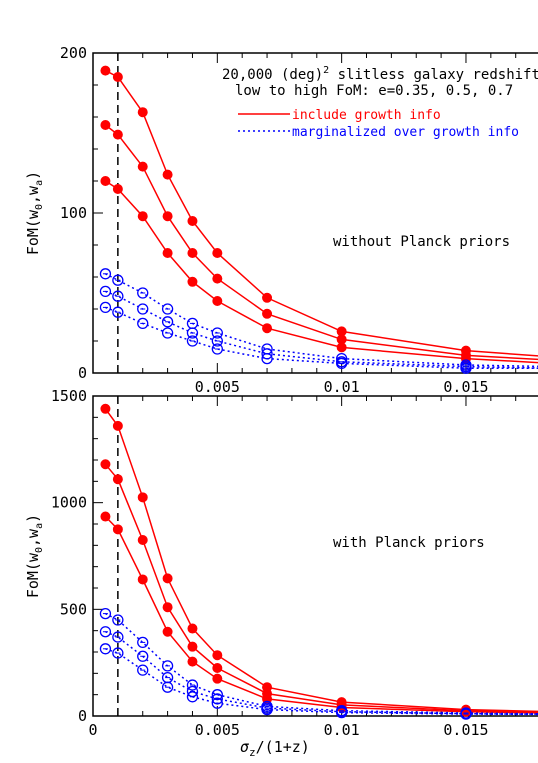  I want to click on x-tick-label: 0, so click(92, 730).